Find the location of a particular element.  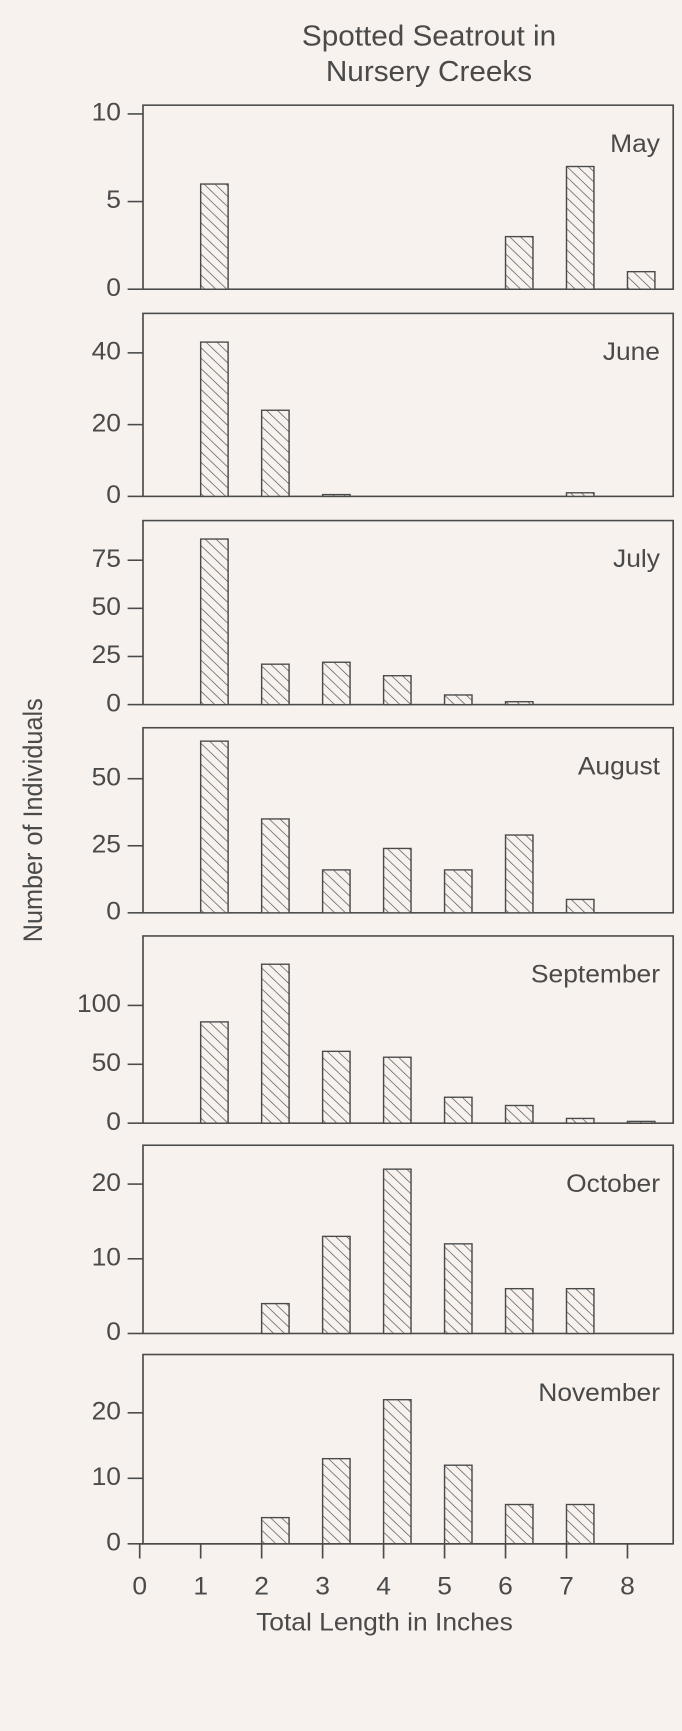

x-tick-label: 4 is located at coordinates (383, 1586).